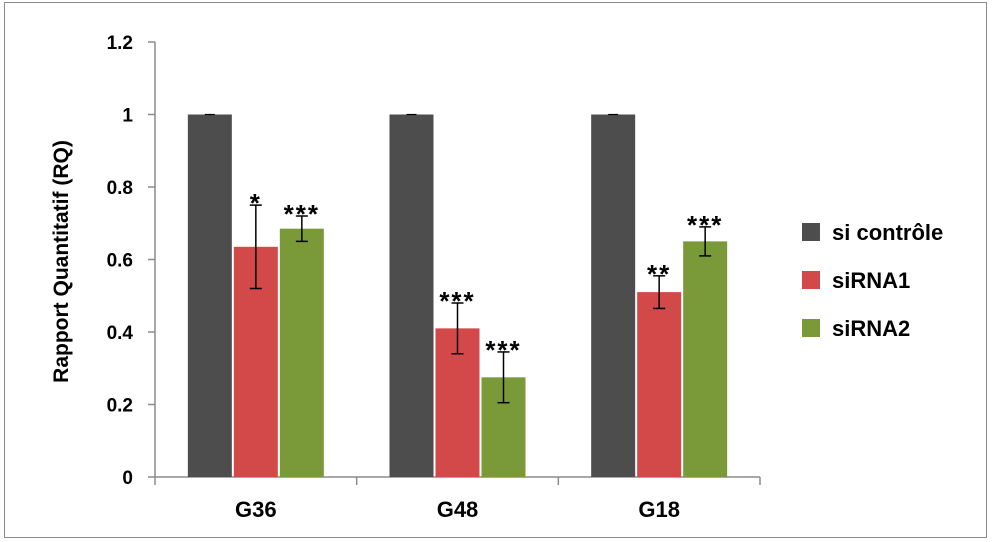 The width and height of the screenshot is (992, 542). I want to click on y-tick-label: 1.2, so click(120, 43).